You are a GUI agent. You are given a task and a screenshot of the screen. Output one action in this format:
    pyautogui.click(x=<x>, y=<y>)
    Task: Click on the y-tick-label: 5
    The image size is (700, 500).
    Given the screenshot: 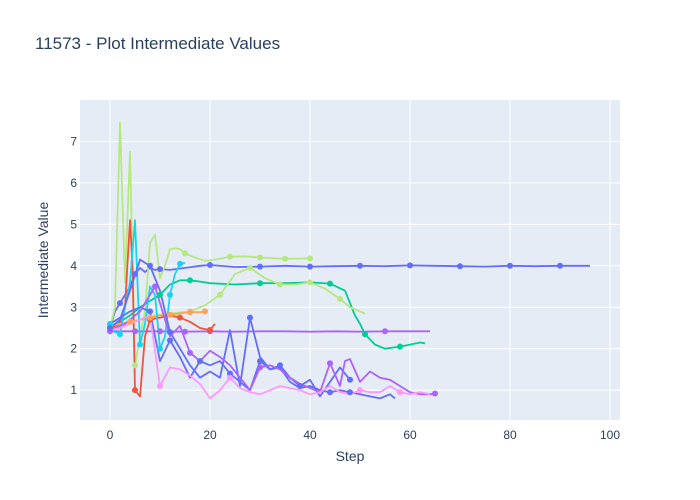 What is the action you would take?
    pyautogui.click(x=73, y=224)
    